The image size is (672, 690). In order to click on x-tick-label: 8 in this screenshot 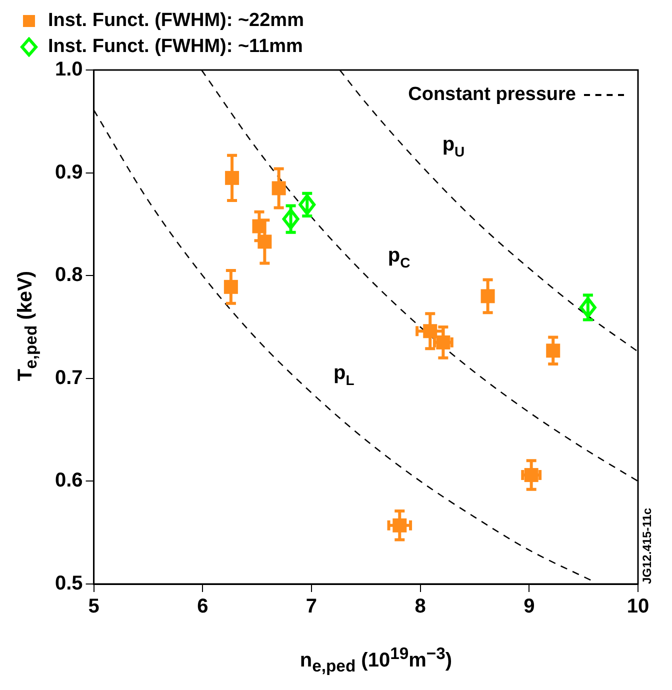, I will do `click(420, 607)`.